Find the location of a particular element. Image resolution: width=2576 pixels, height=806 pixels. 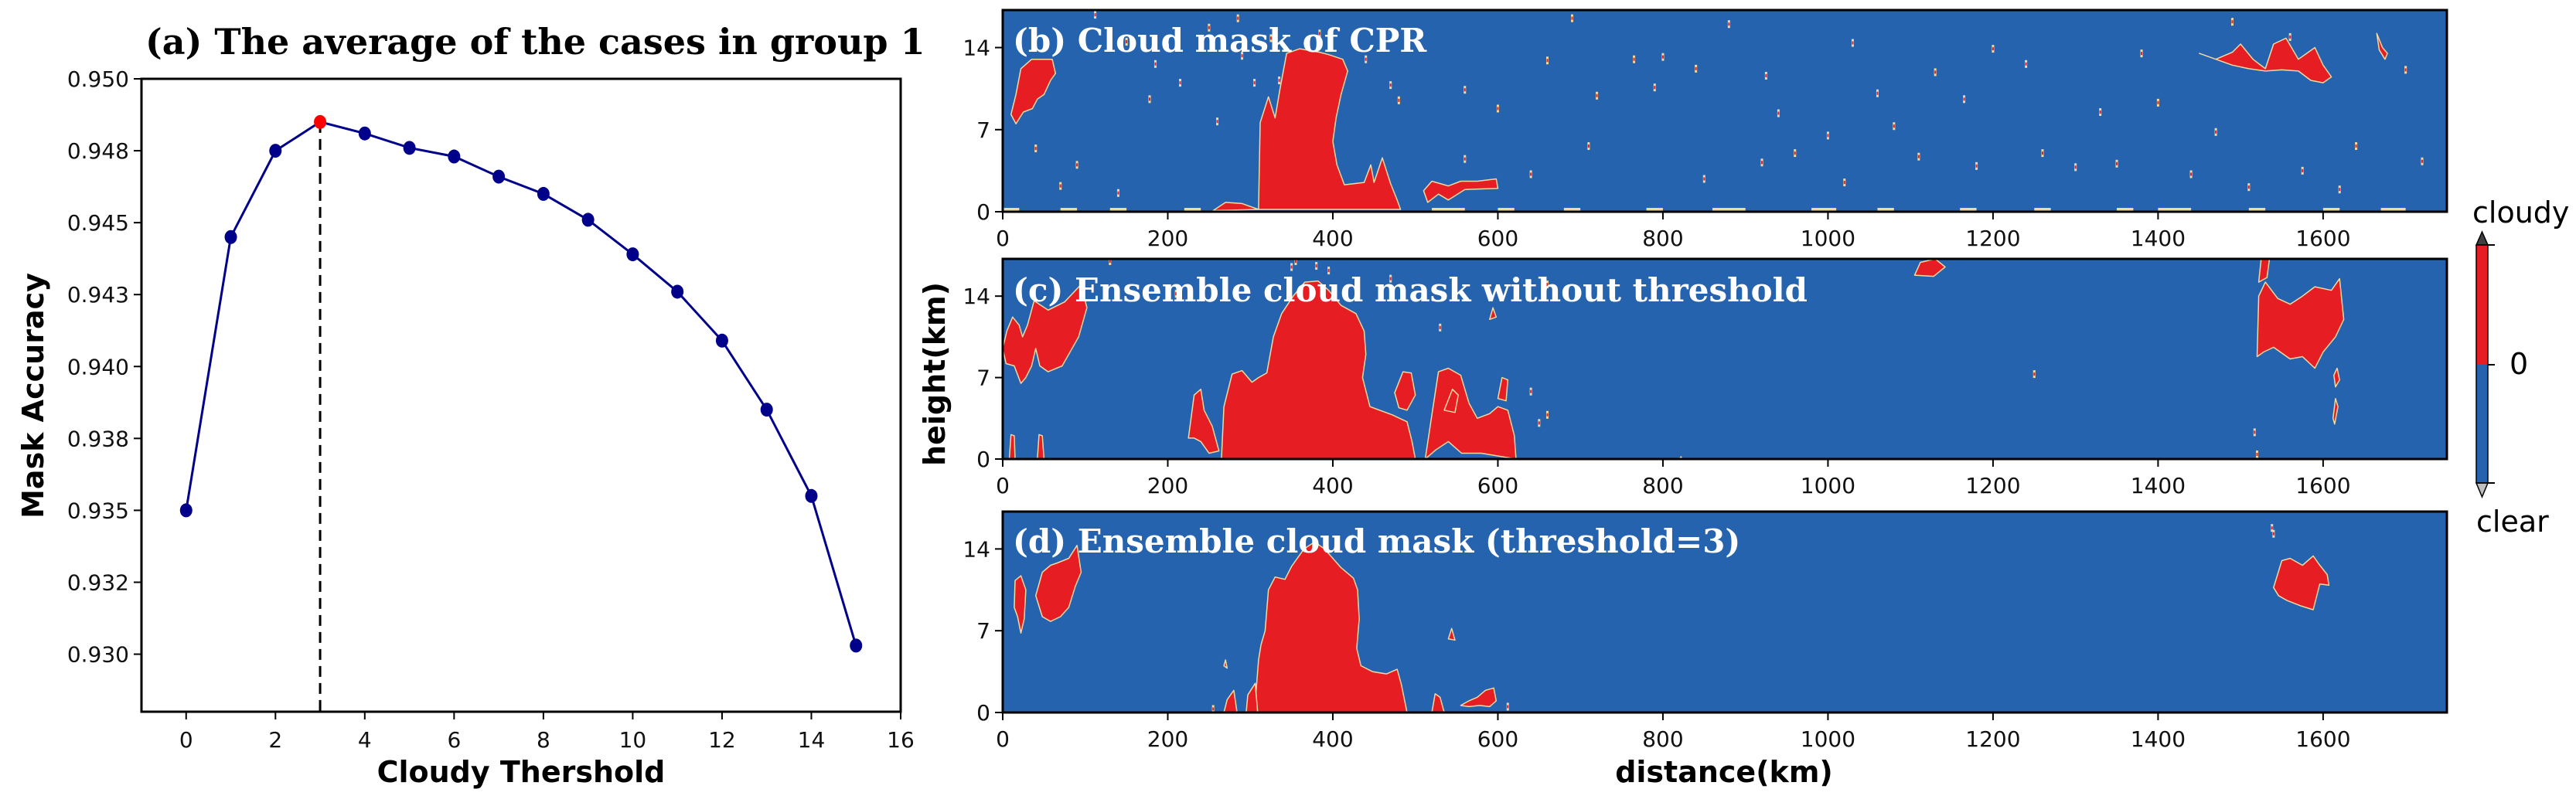

highlight-point-marker is located at coordinates (320, 121).